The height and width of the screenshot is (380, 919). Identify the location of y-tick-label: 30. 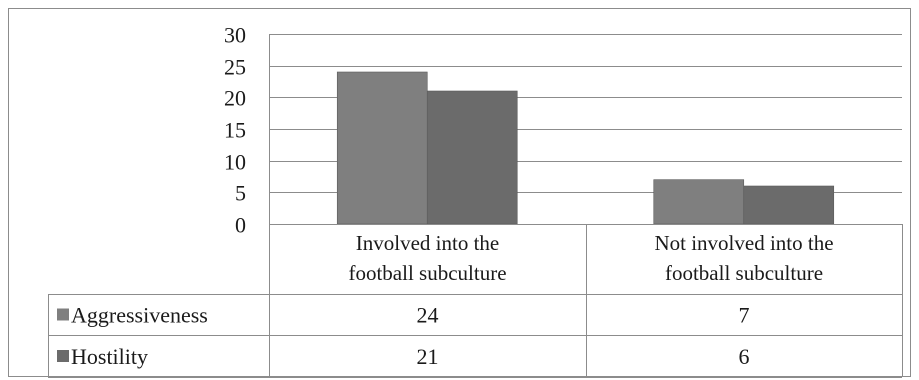
(235, 35).